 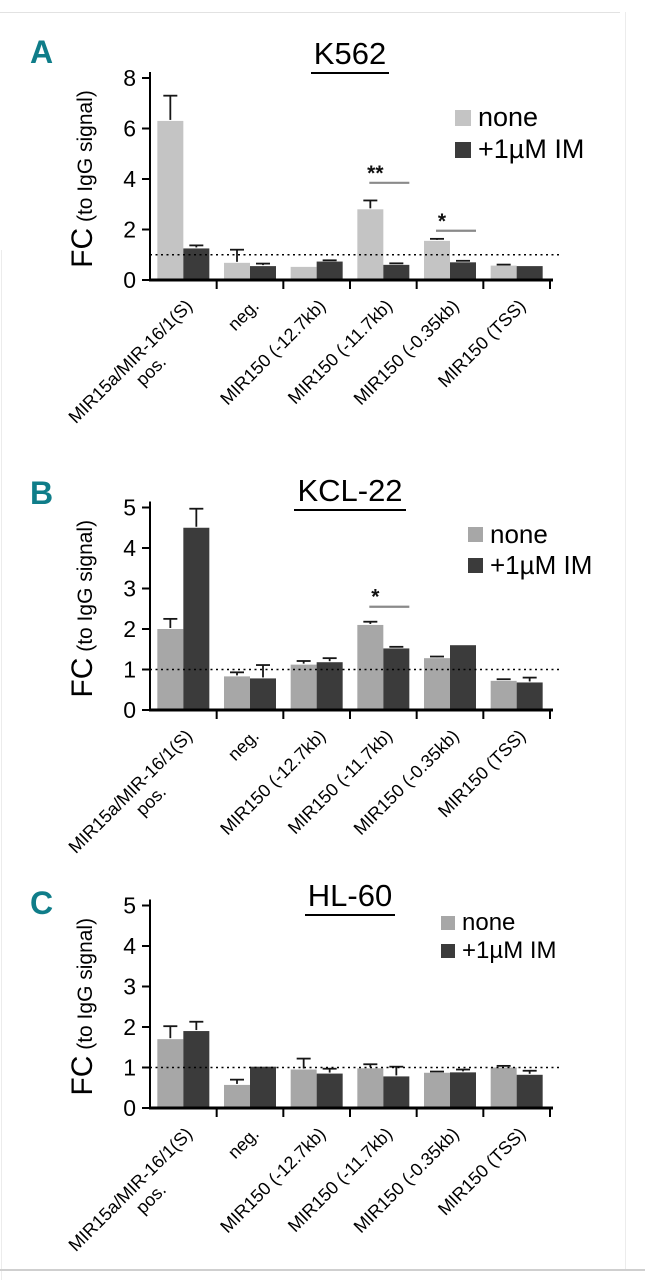 I want to click on figure-border-right, so click(x=625, y=641).